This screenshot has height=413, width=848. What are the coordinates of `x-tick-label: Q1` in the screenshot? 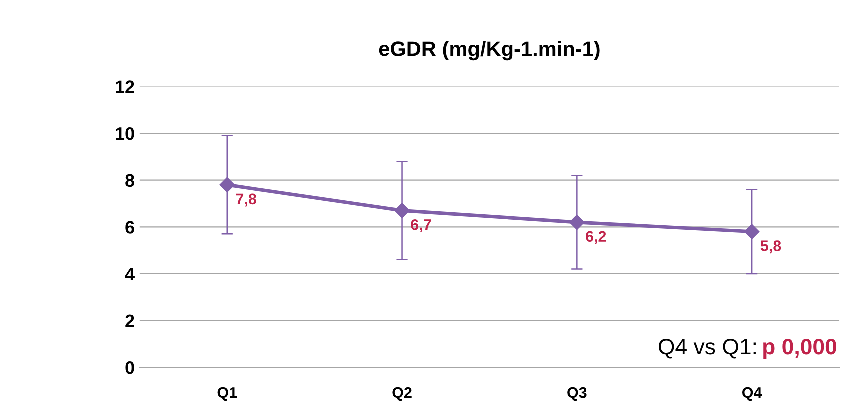 It's located at (228, 394).